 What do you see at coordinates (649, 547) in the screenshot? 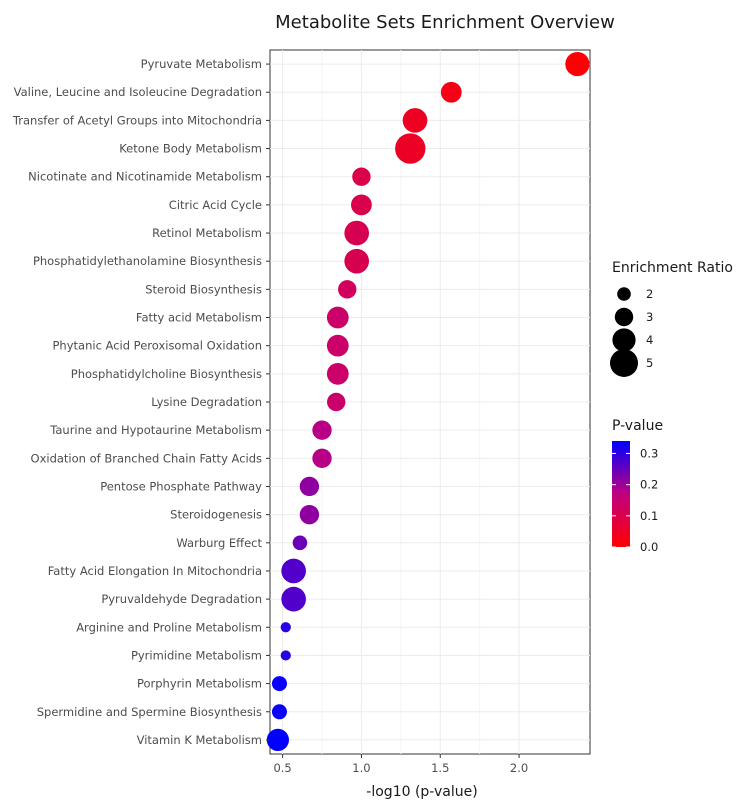
I see `color-legend-label: 0.0` at bounding box center [649, 547].